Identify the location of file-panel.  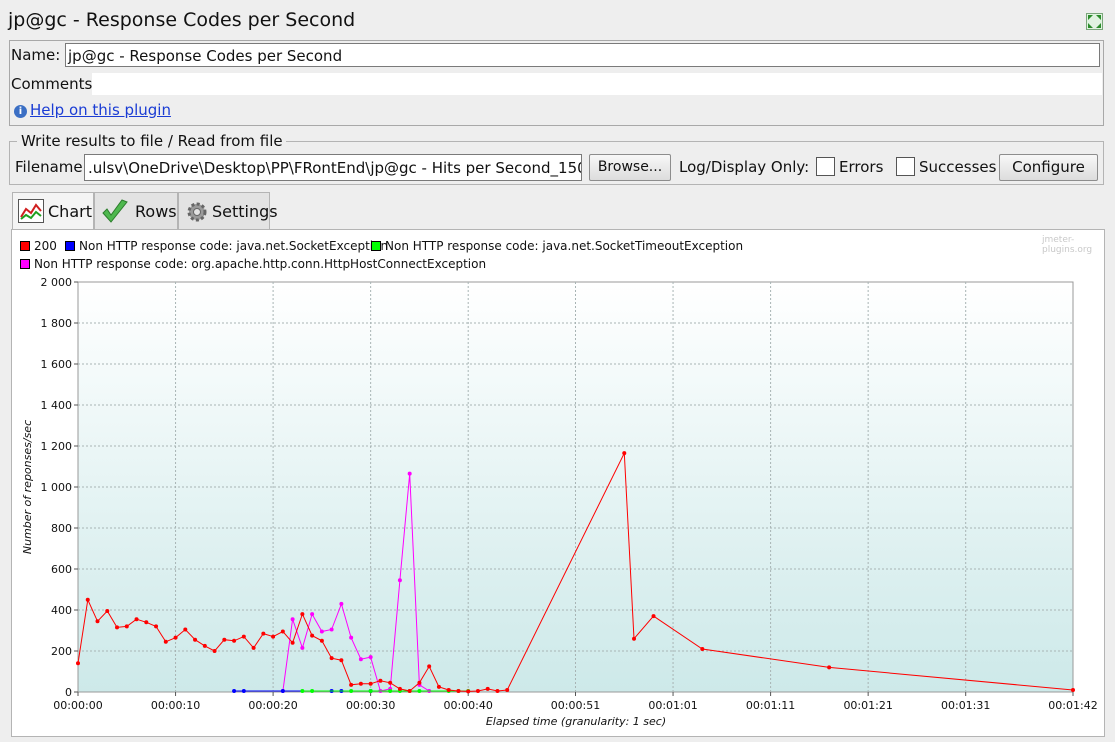
(556, 163).